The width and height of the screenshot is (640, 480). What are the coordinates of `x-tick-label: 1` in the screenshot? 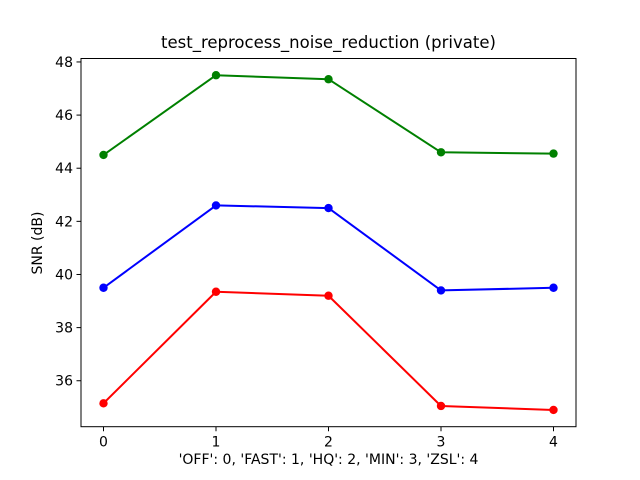 It's located at (216, 443).